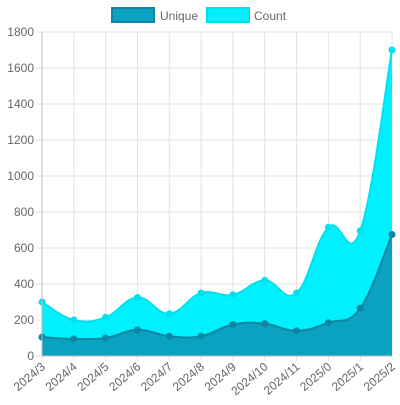  What do you see at coordinates (24, 212) in the screenshot?
I see `y-tick-label: 800` at bounding box center [24, 212].